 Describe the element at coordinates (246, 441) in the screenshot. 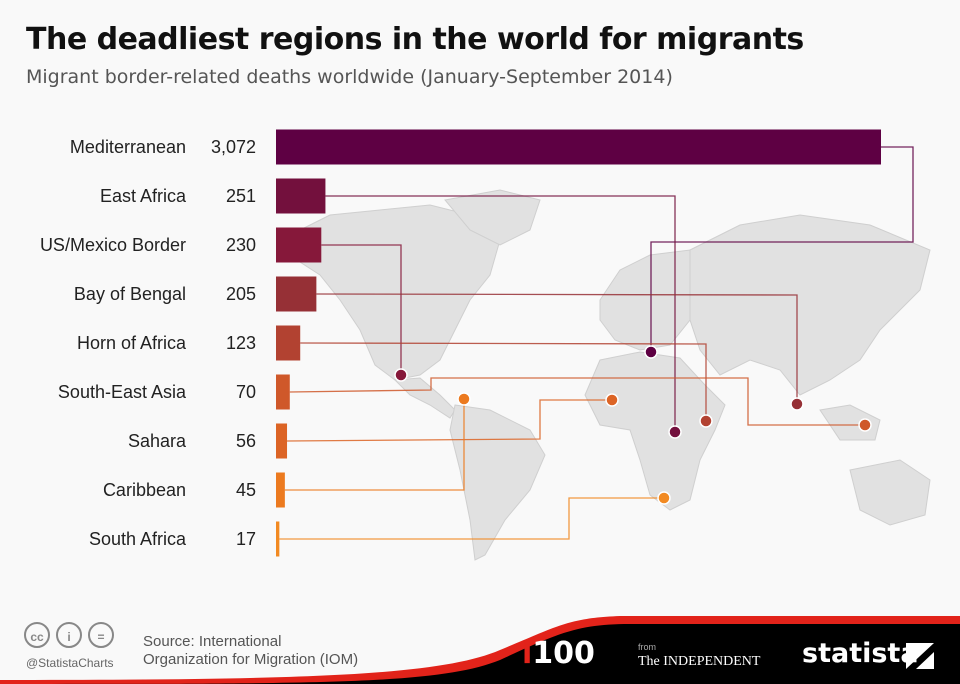

I see `value-label: 56` at that location.